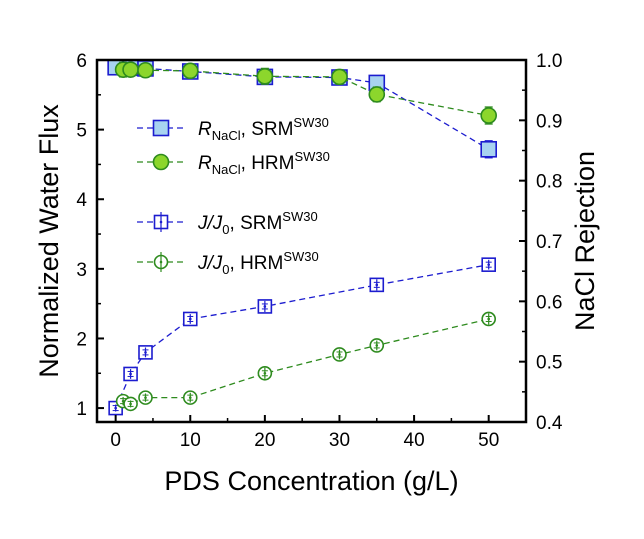 This screenshot has width=644, height=539. What do you see at coordinates (549, 242) in the screenshot?
I see `y-right-tick-label: 0.7` at bounding box center [549, 242].